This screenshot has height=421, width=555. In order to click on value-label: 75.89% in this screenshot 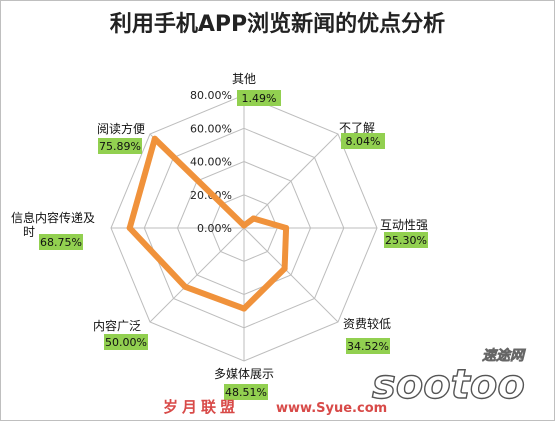, I will do `click(120, 146)`.